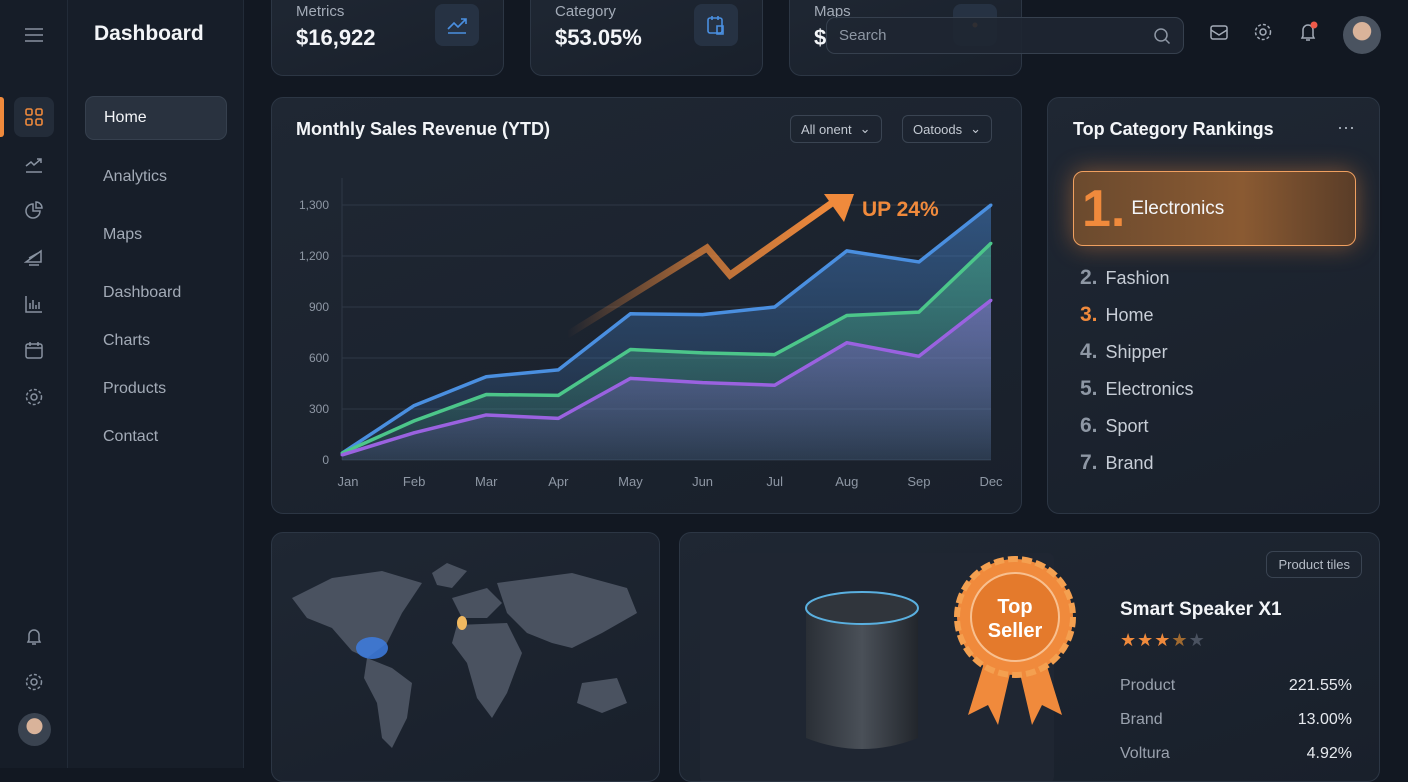  What do you see at coordinates (387, 38) in the screenshot?
I see `stat-card-metrics: Metrics $16,922` at bounding box center [387, 38].